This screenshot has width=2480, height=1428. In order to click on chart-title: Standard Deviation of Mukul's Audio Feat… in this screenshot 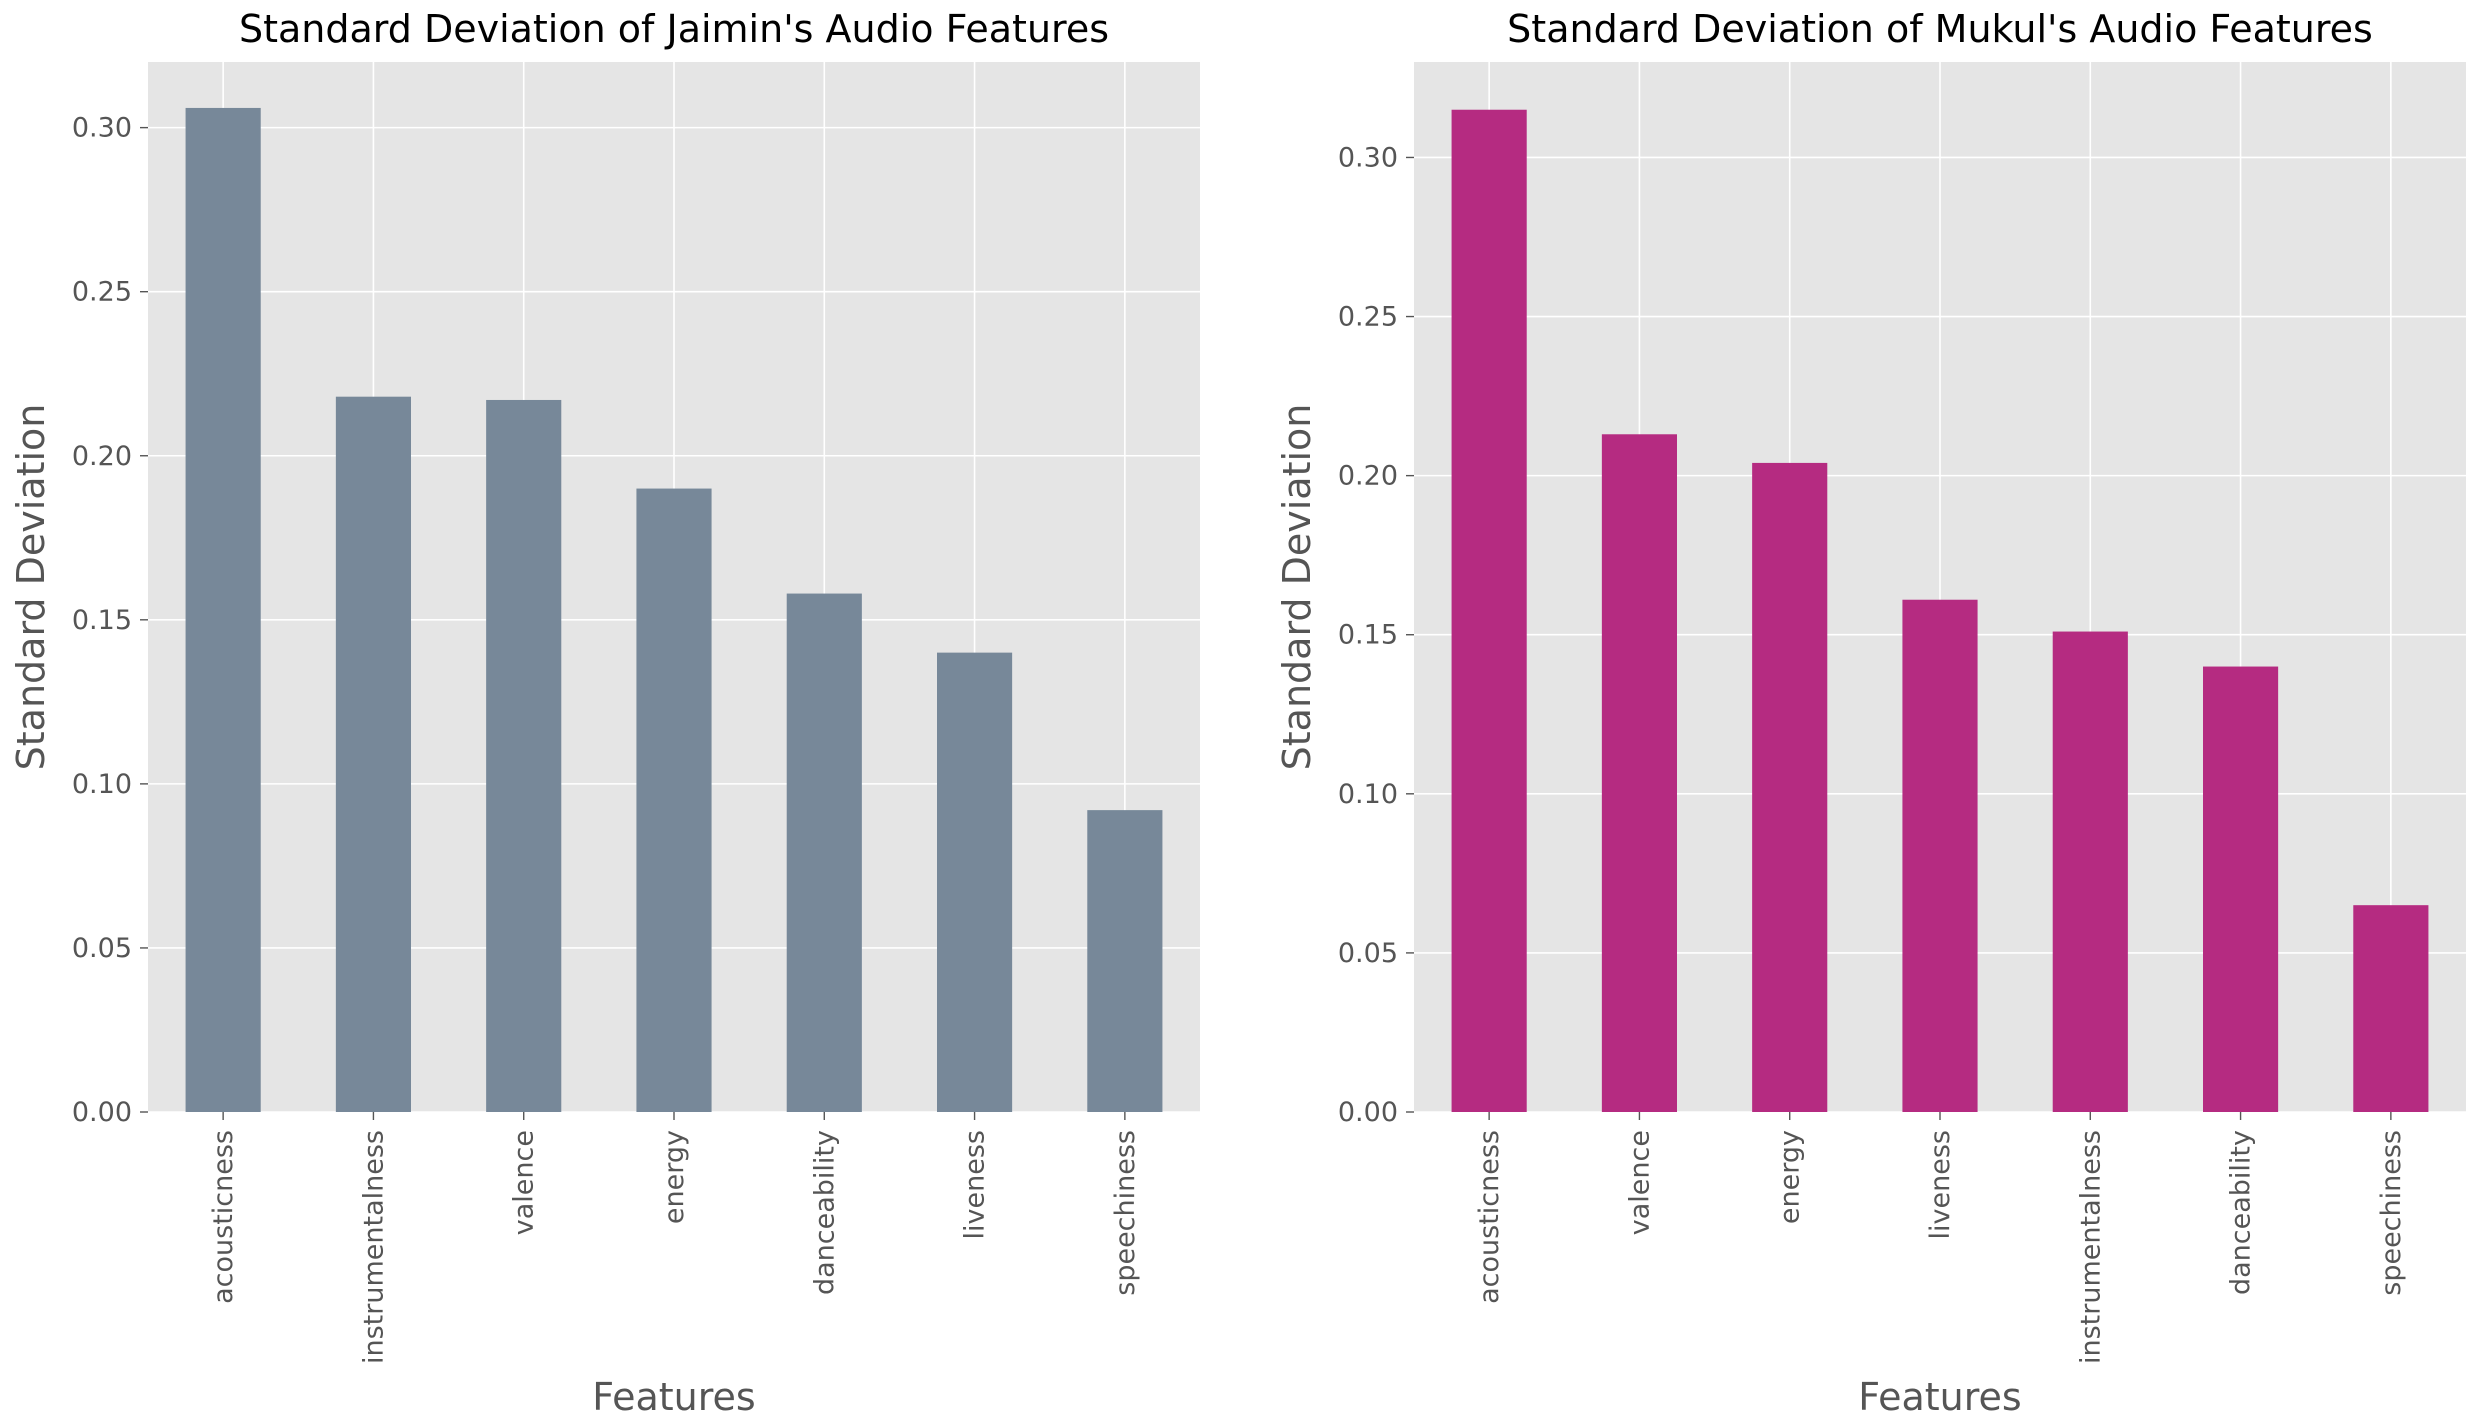, I will do `click(1940, 29)`.